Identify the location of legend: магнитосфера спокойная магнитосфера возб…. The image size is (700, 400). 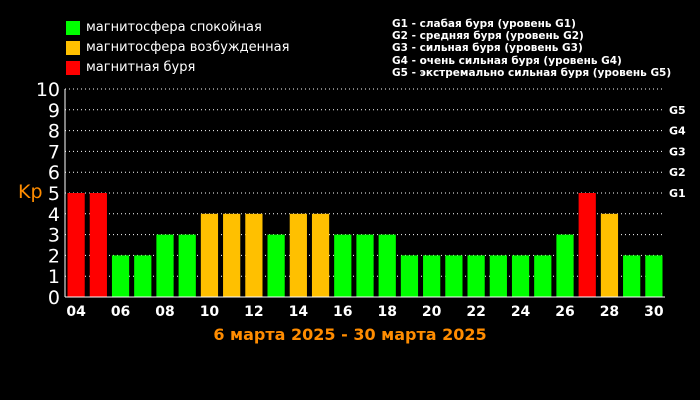
(177, 48).